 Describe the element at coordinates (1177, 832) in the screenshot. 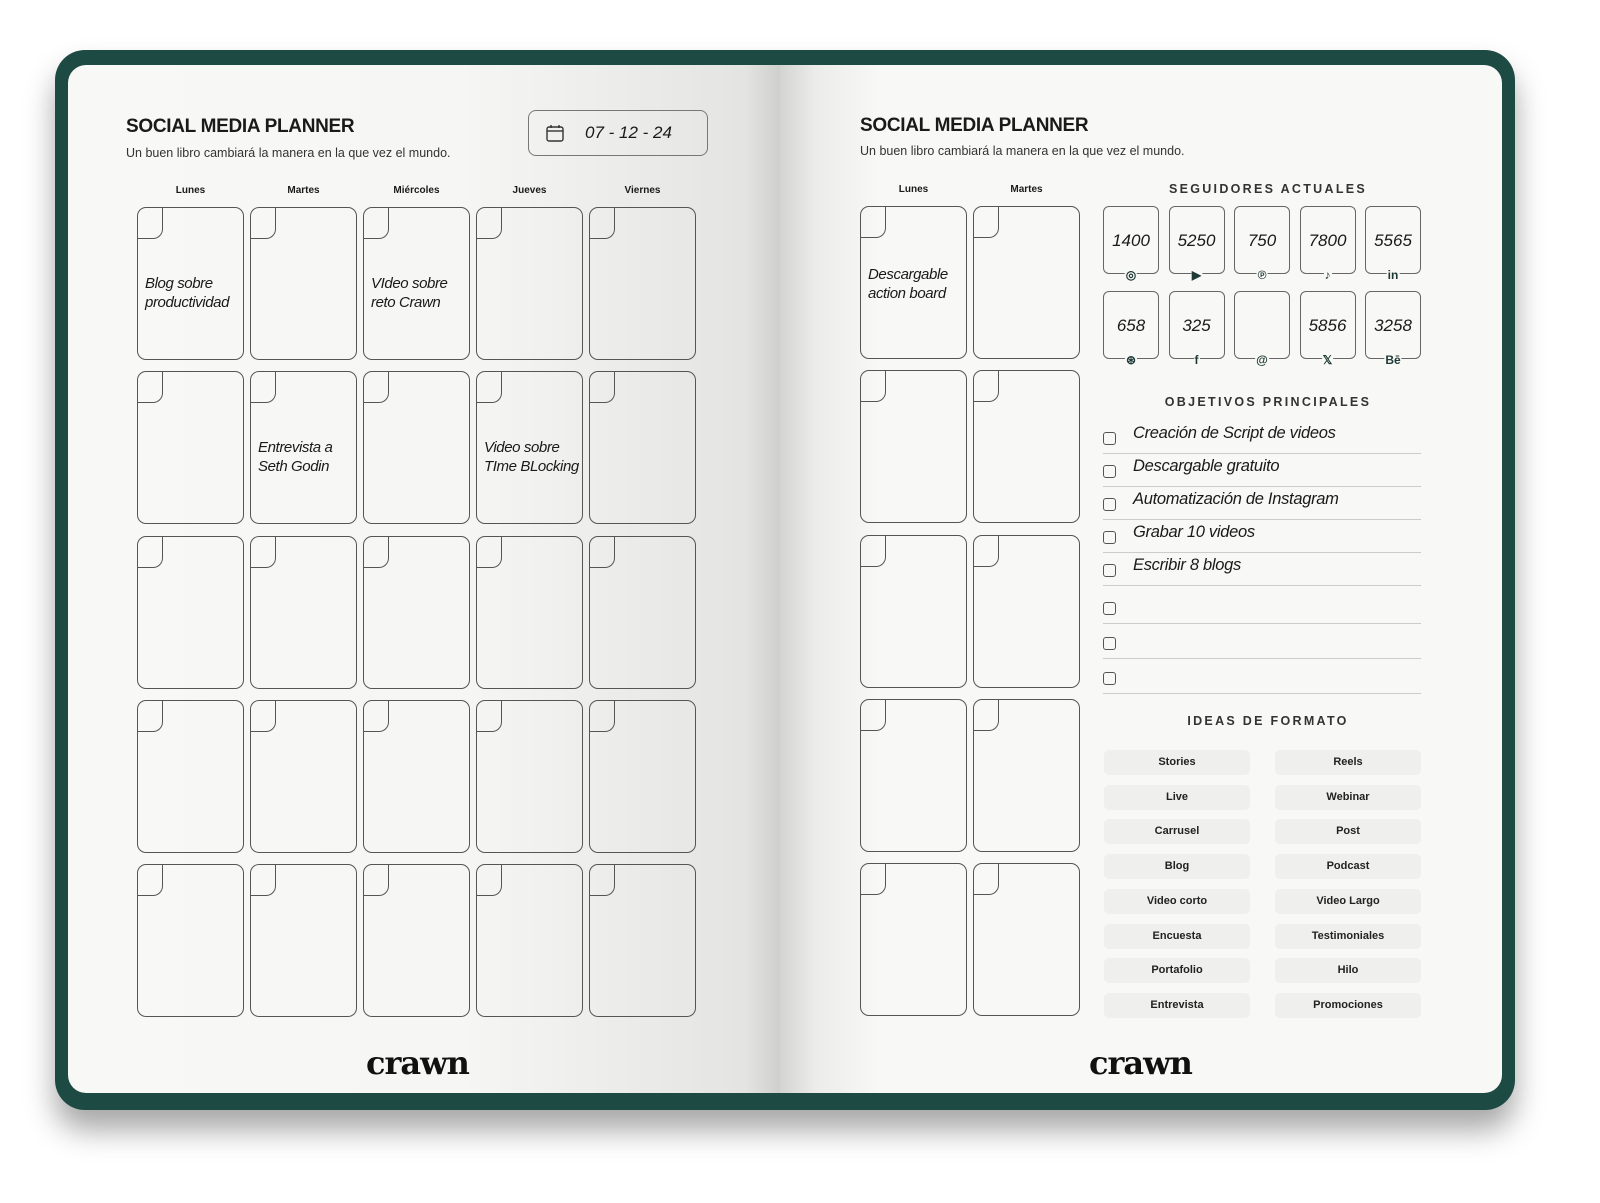

I see `format-tag: Carrusel` at that location.